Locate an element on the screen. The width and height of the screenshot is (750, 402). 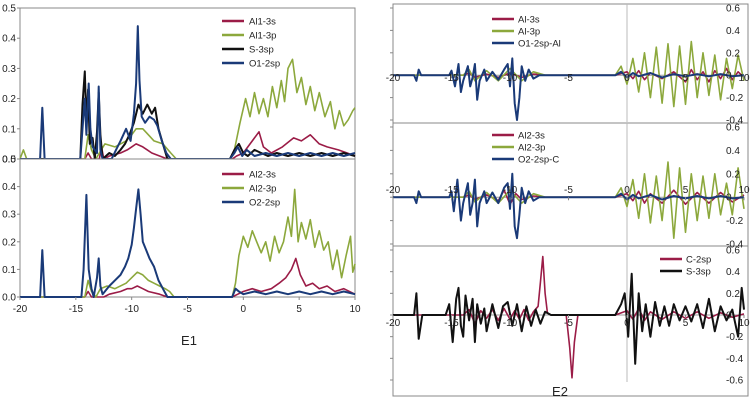
figure-caption-e2: E2 is located at coordinates (560, 391).